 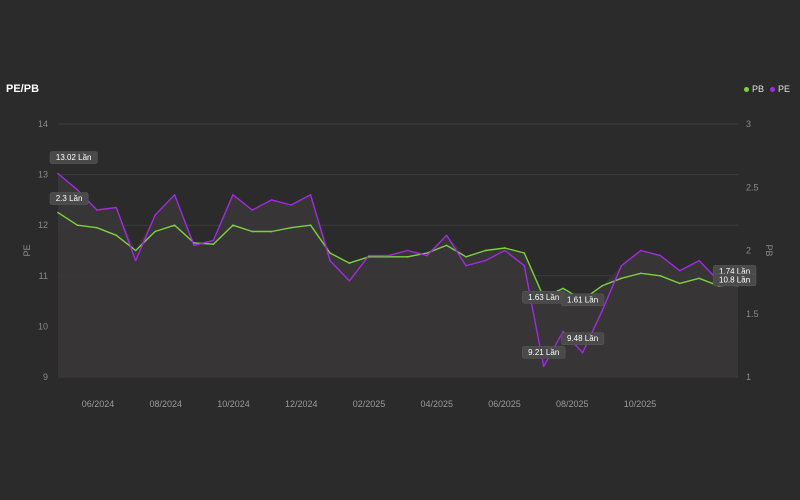 What do you see at coordinates (98, 404) in the screenshot?
I see `x-tick-label: 06/2024` at bounding box center [98, 404].